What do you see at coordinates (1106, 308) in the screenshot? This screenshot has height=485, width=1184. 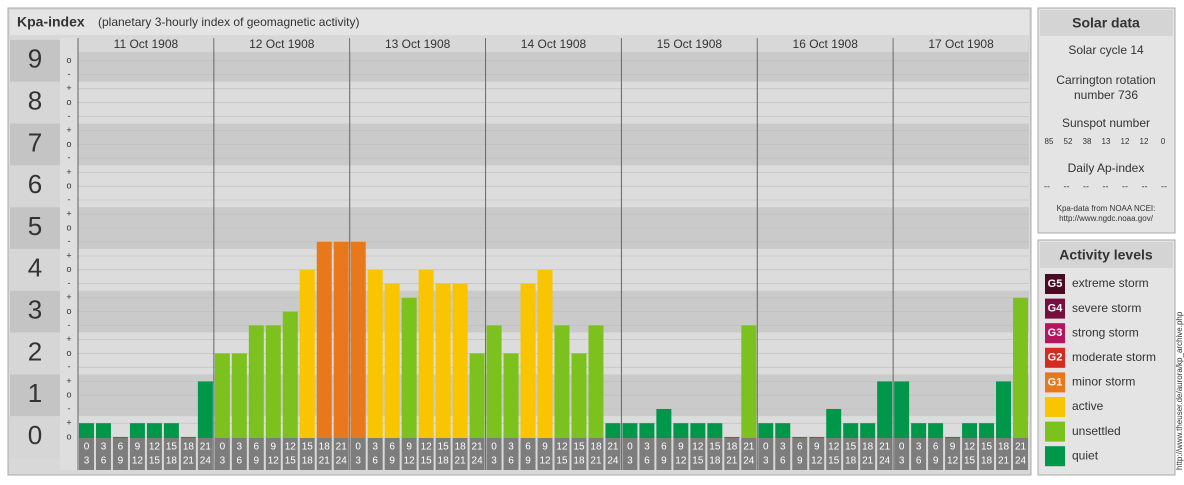 I see `level-label: severe storm` at bounding box center [1106, 308].